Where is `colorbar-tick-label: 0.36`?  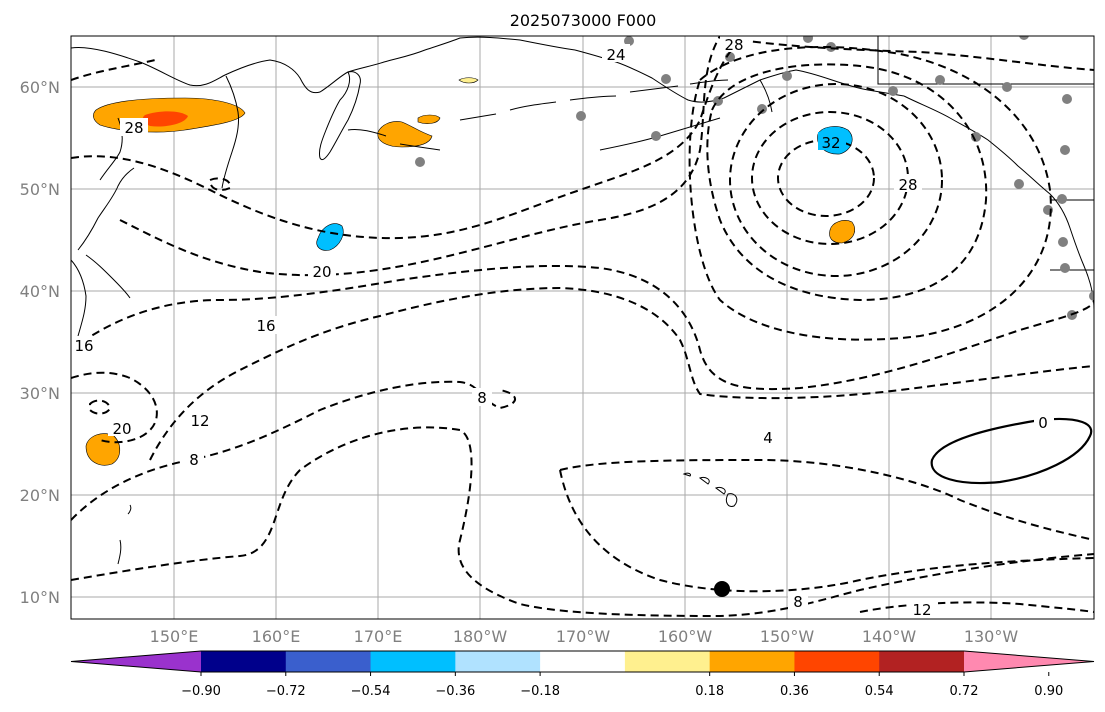 colorbar-tick-label: 0.36 is located at coordinates (794, 691).